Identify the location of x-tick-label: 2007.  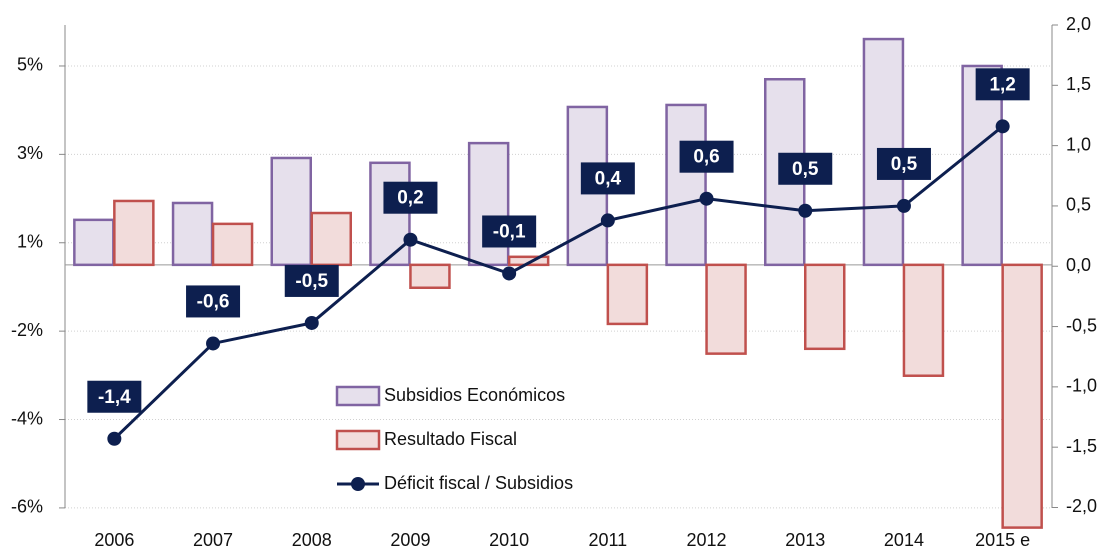
(213, 540).